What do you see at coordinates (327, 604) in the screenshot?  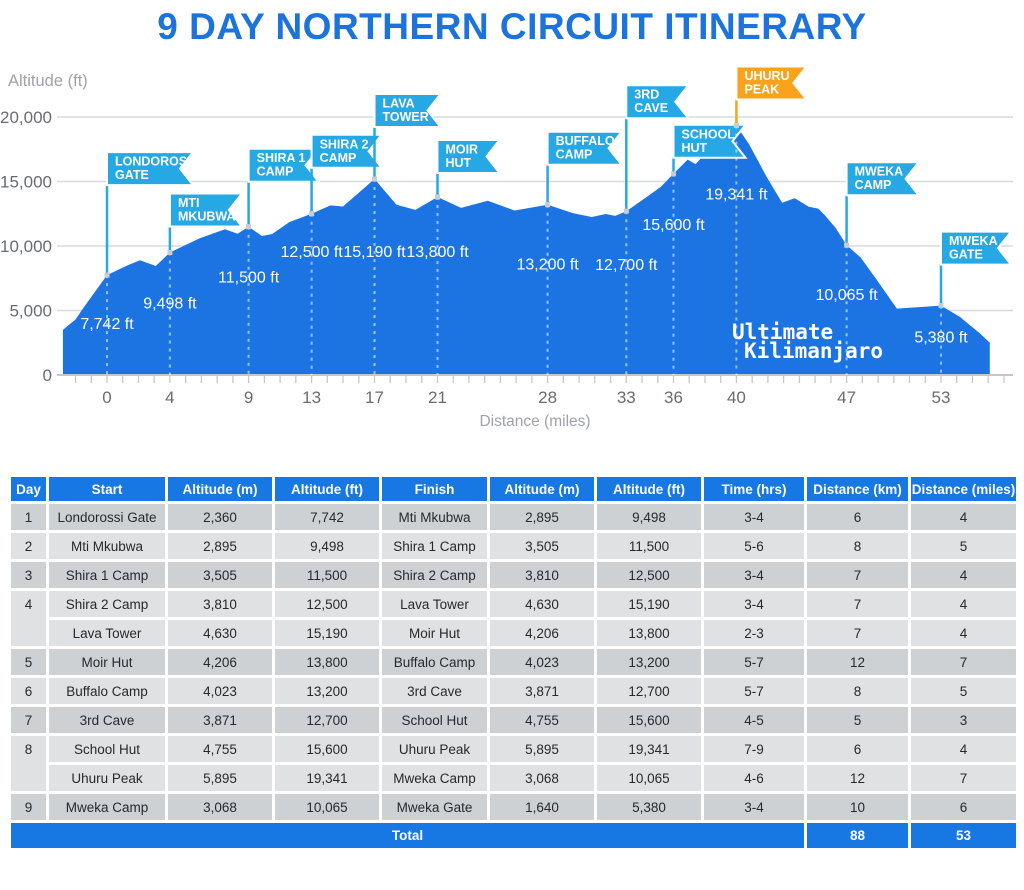 I see `table-cell: 12,500` at bounding box center [327, 604].